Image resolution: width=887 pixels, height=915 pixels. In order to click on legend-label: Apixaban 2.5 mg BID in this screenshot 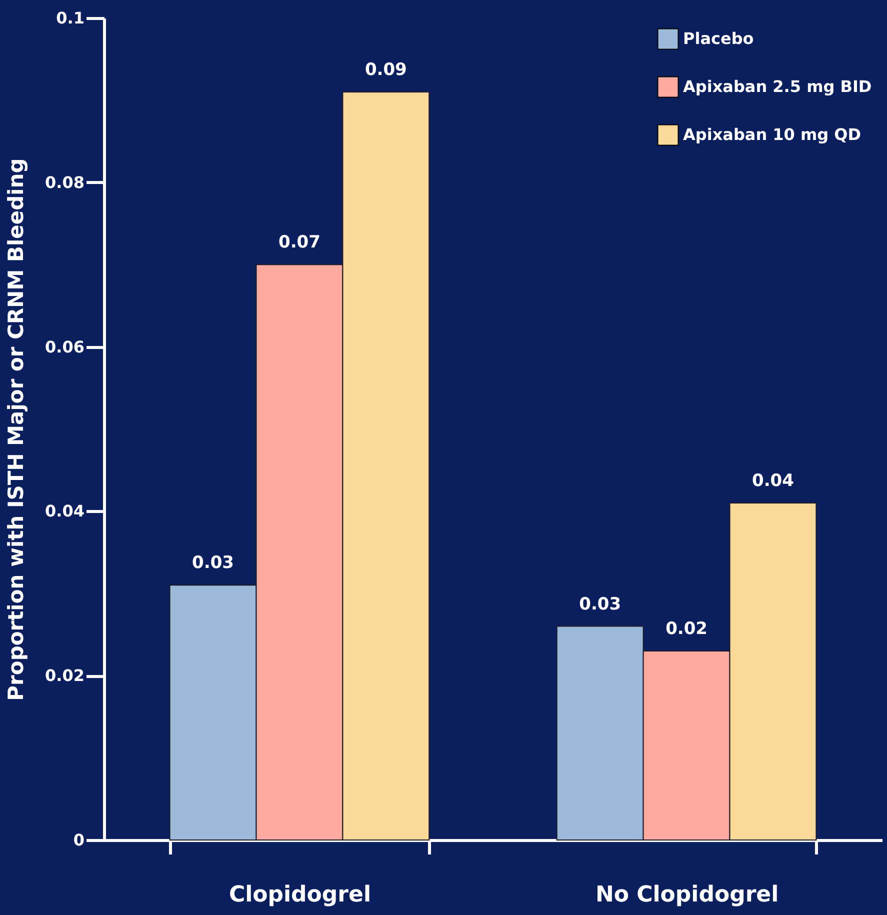, I will do `click(777, 86)`.